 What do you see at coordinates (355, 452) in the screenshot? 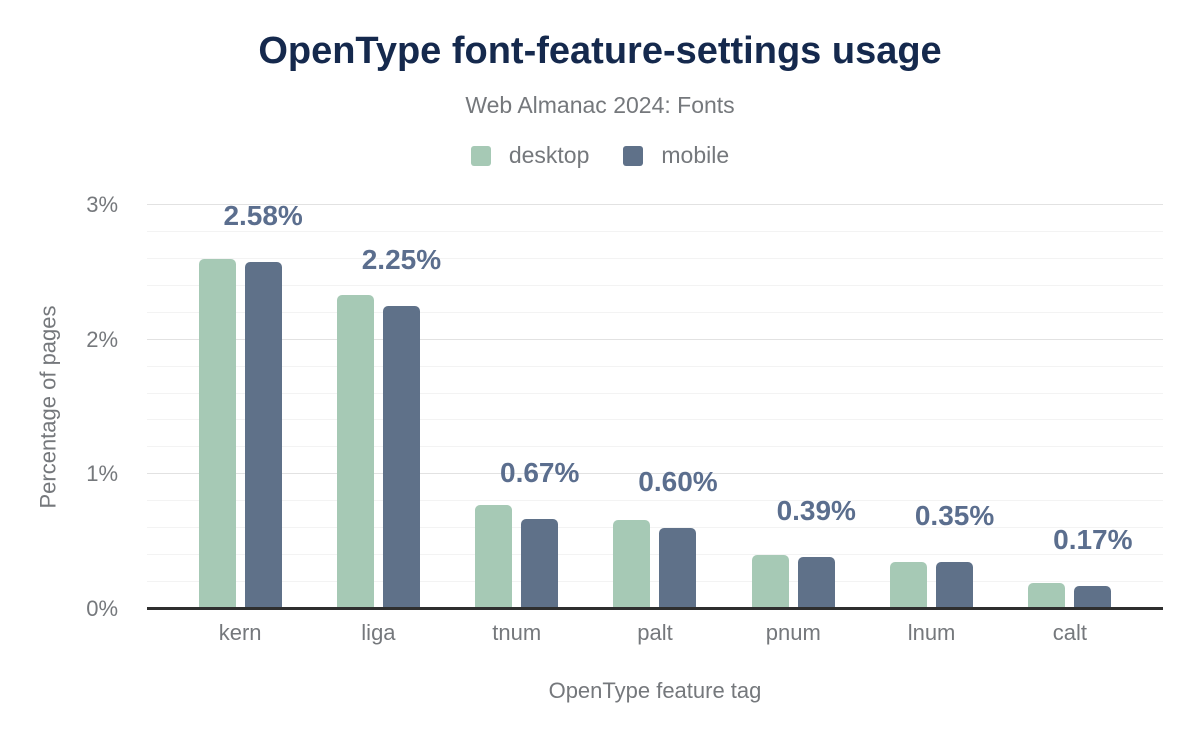
I see `bar-desktop-liga` at bounding box center [355, 452].